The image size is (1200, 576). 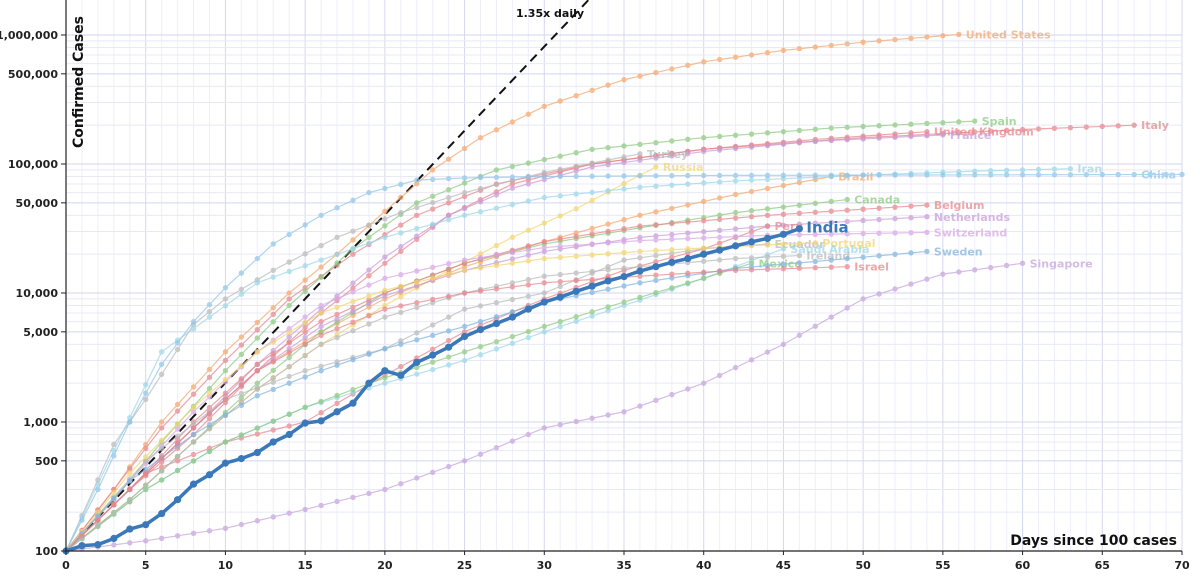 What do you see at coordinates (337, 237) in the screenshot?
I see `data-point-turkey` at bounding box center [337, 237].